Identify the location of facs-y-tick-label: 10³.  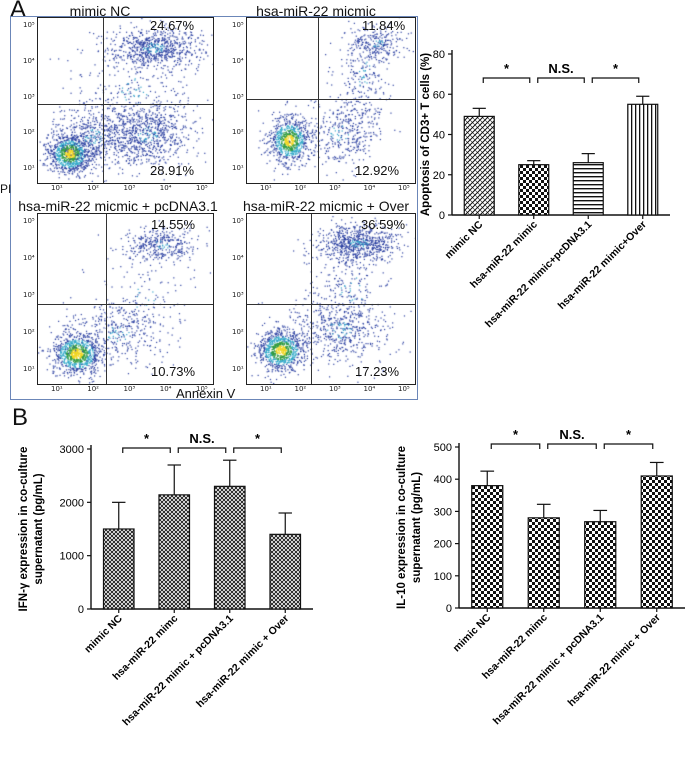
(238, 295).